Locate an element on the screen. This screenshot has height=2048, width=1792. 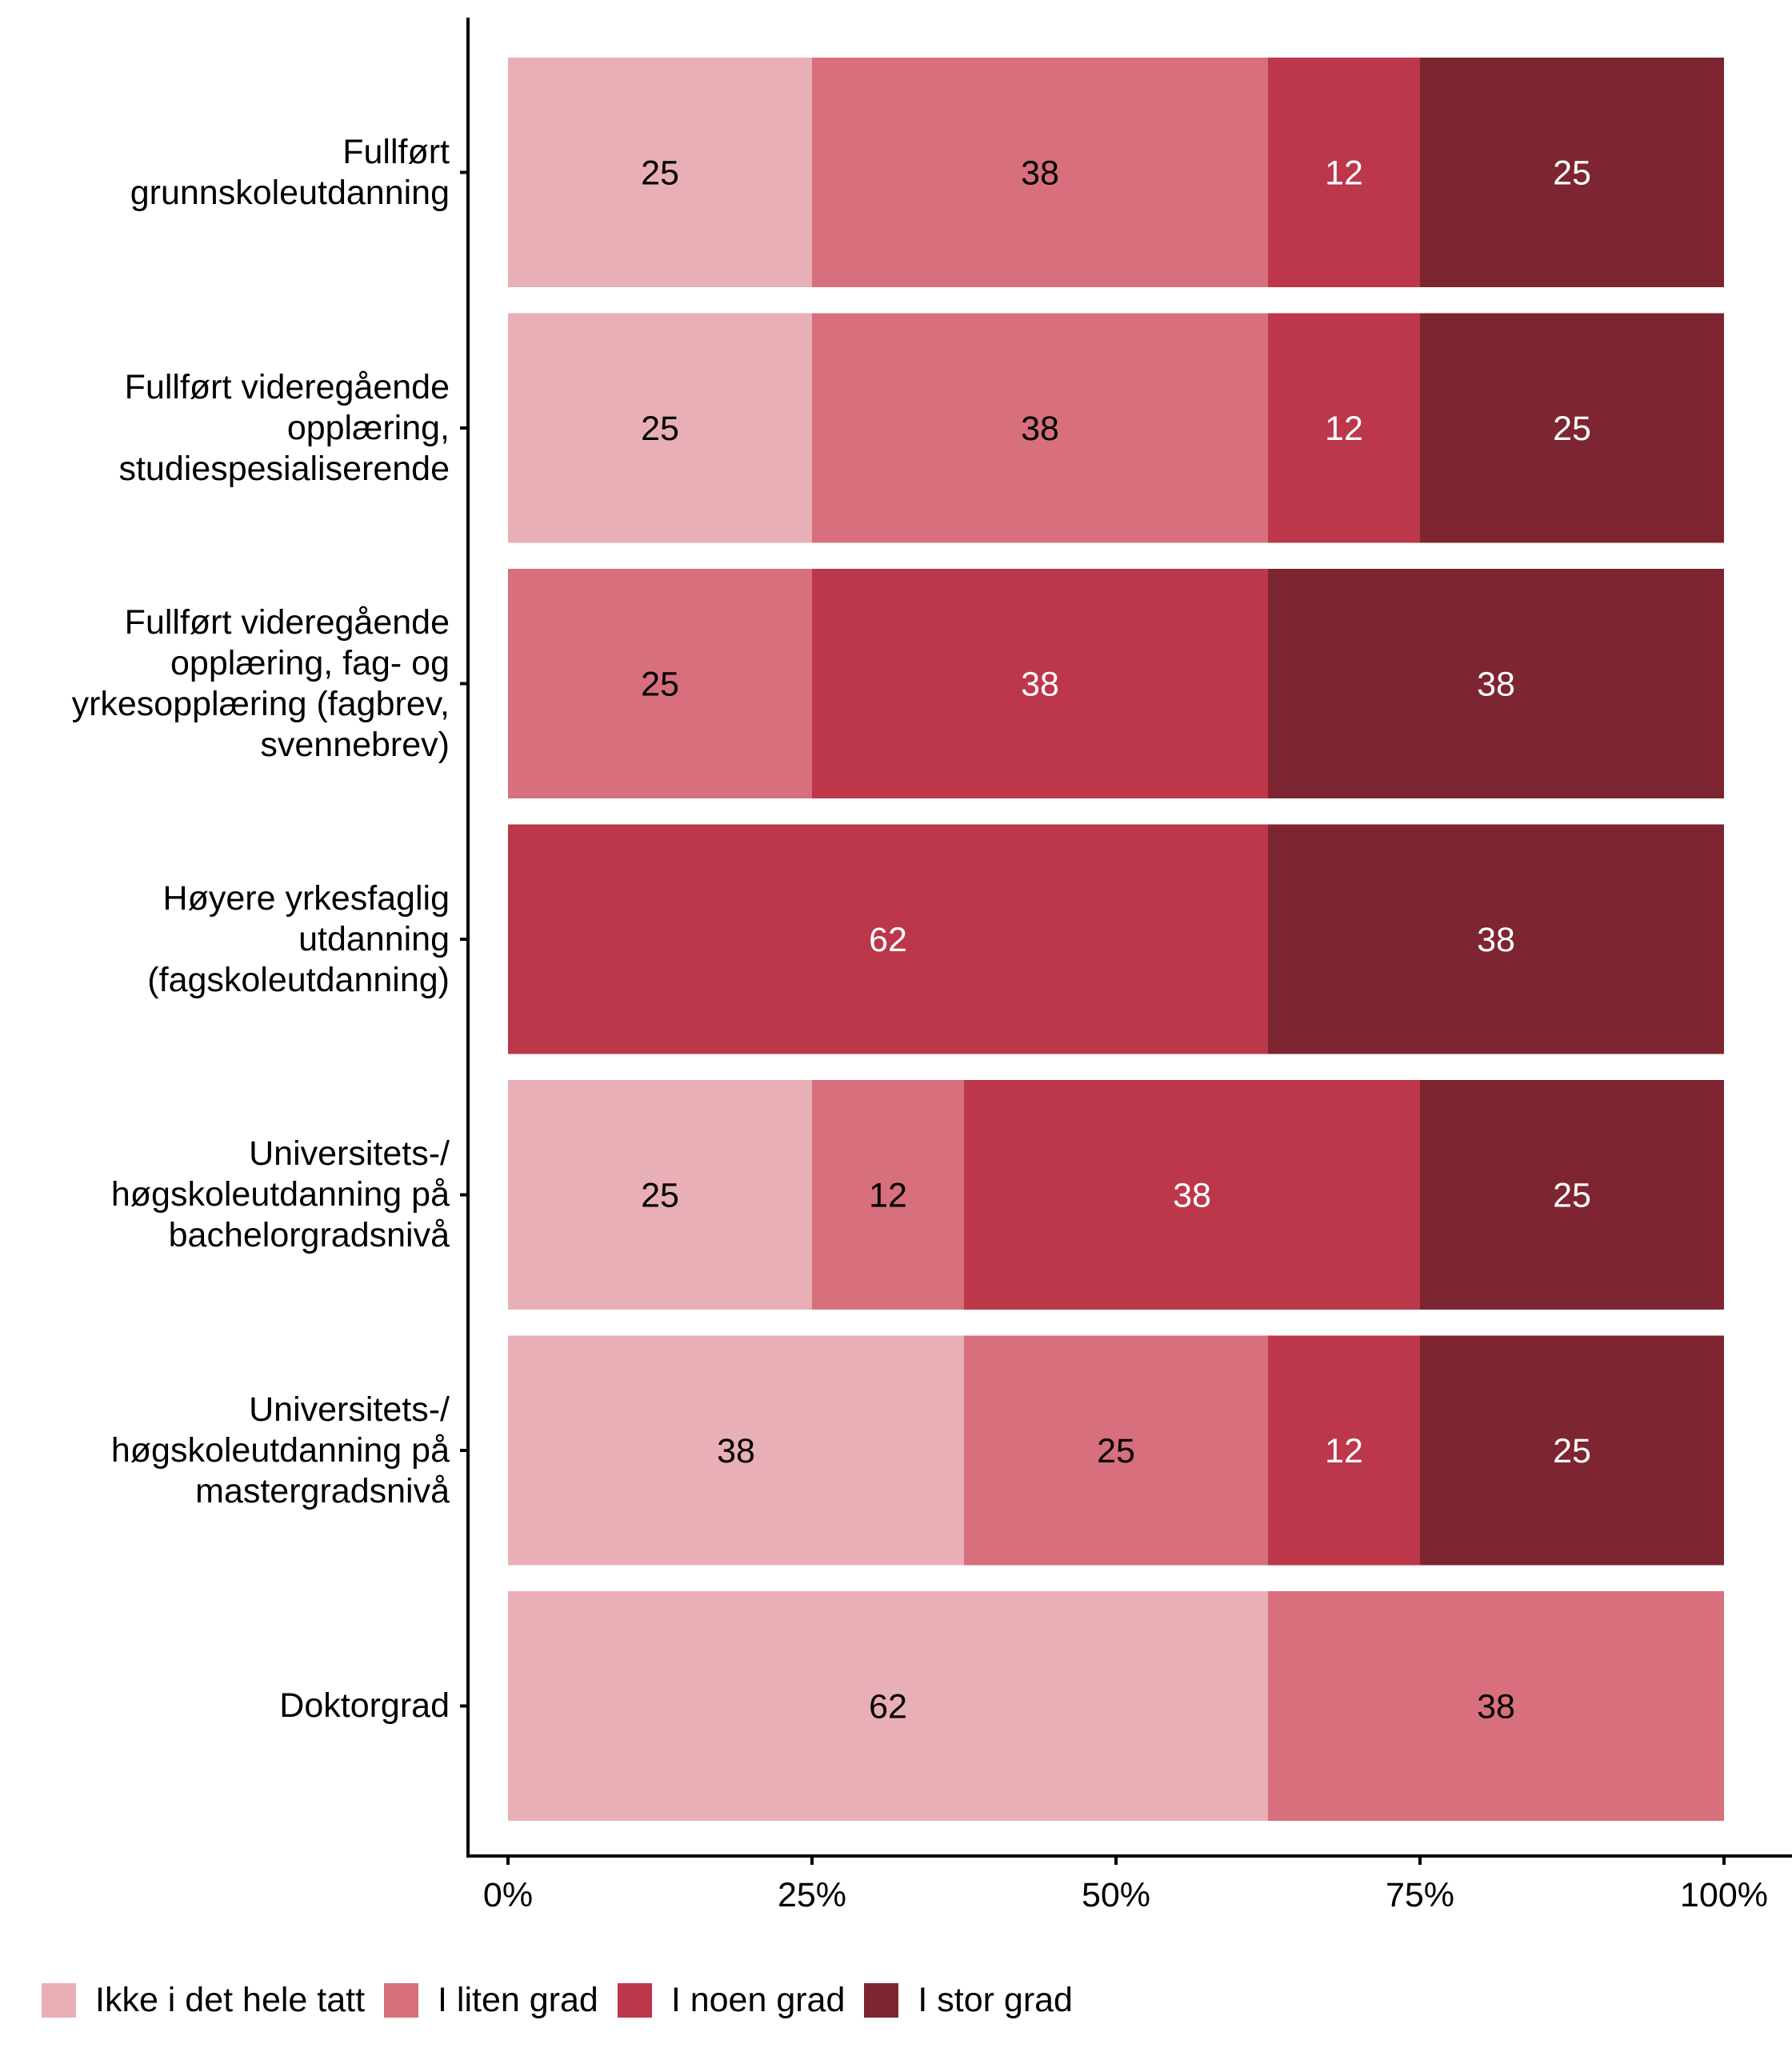
y-axis-category-label: Doktorgrad is located at coordinates (364, 1705).